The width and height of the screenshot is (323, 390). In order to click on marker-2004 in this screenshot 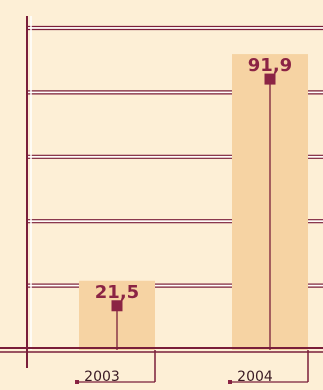, I will do `click(270, 79)`.